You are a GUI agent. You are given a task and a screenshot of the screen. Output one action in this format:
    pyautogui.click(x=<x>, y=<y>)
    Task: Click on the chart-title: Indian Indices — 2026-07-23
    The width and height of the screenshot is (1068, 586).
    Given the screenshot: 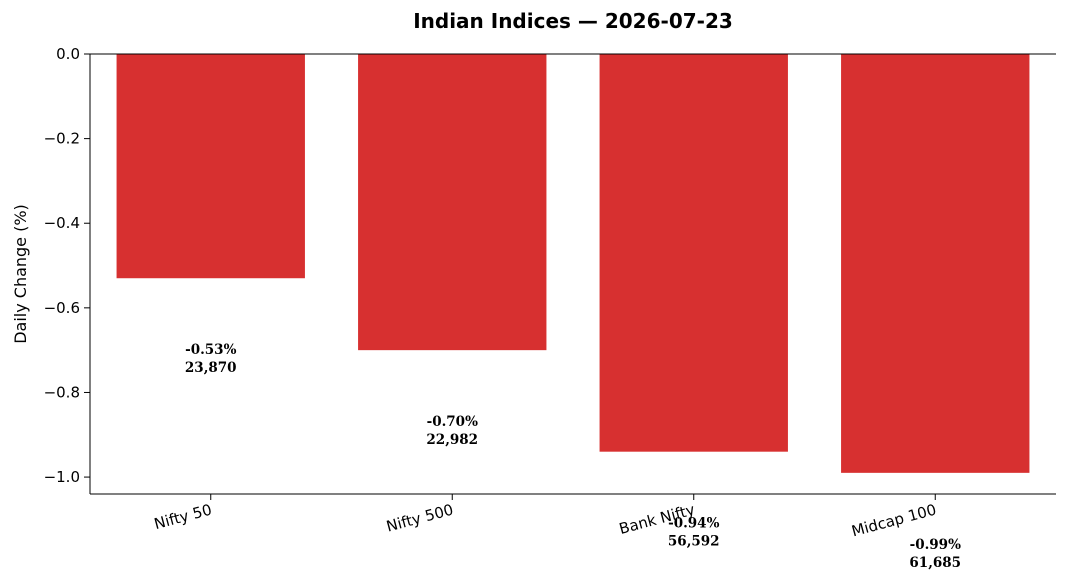 What is the action you would take?
    pyautogui.click(x=573, y=21)
    